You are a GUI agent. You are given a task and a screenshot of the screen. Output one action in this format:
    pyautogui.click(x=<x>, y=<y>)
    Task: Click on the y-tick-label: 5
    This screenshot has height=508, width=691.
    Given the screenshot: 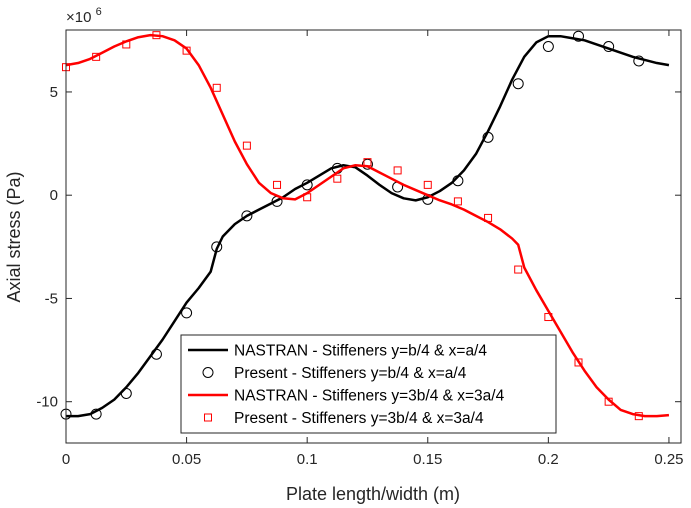 What is the action you would take?
    pyautogui.click(x=54, y=92)
    